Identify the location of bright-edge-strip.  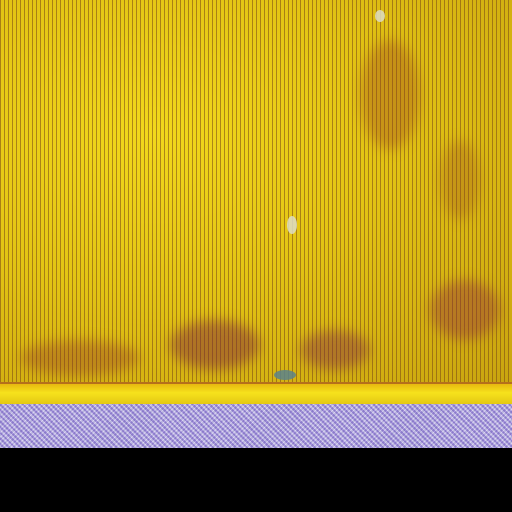
(256, 394).